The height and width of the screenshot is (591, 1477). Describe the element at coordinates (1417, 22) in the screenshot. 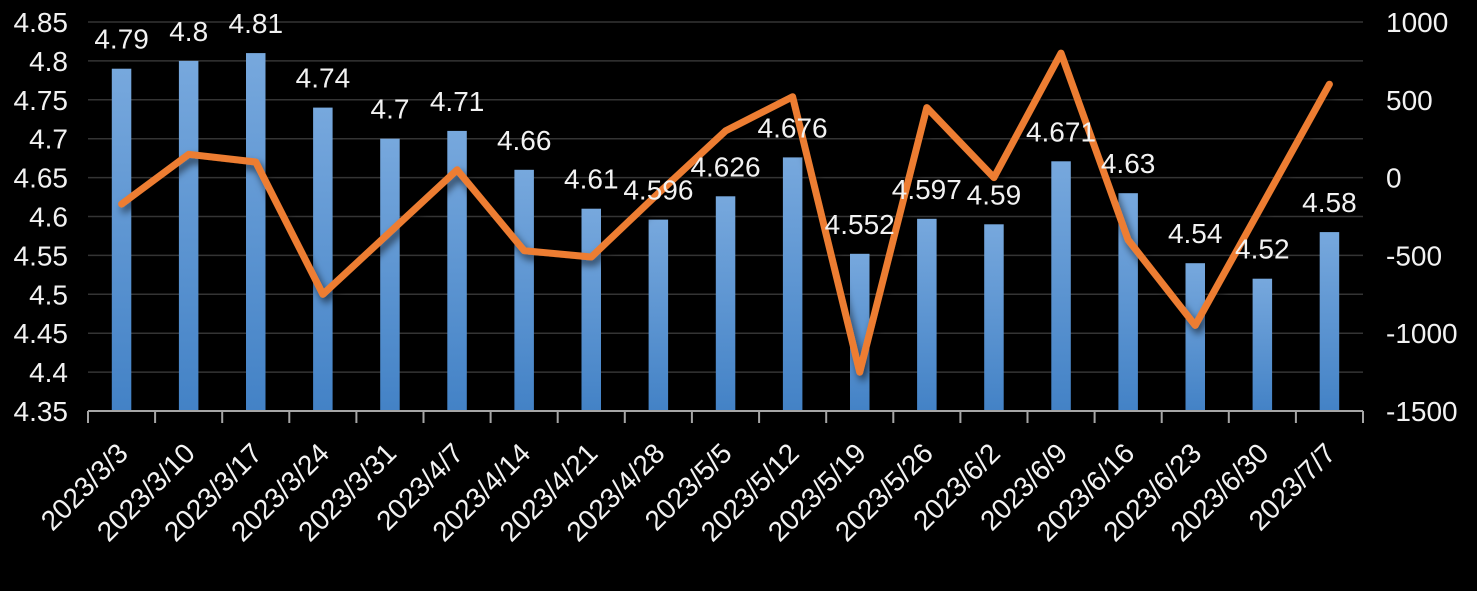

I see `right-axis-tick-label: 1000` at that location.